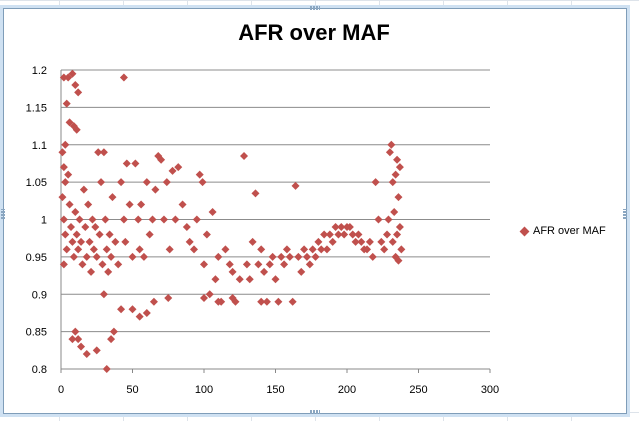 The image size is (639, 421). Describe the element at coordinates (36, 333) in the screenshot. I see `y-tick-label: 0.85` at that location.